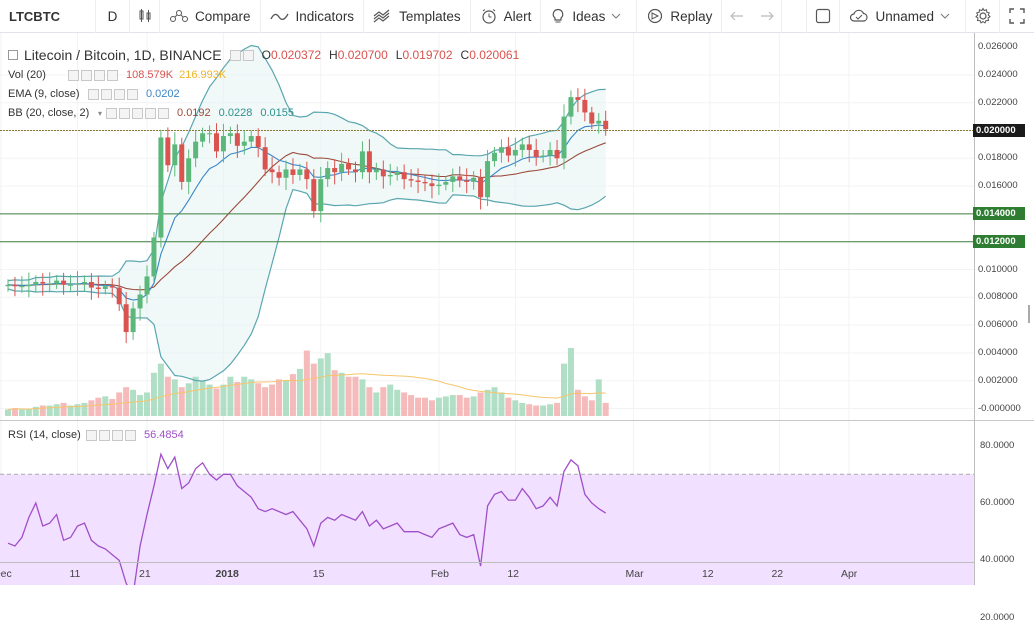 This screenshot has width=1034, height=623. What do you see at coordinates (306, 391) in the screenshot?
I see `volume-ma-line` at bounding box center [306, 391].